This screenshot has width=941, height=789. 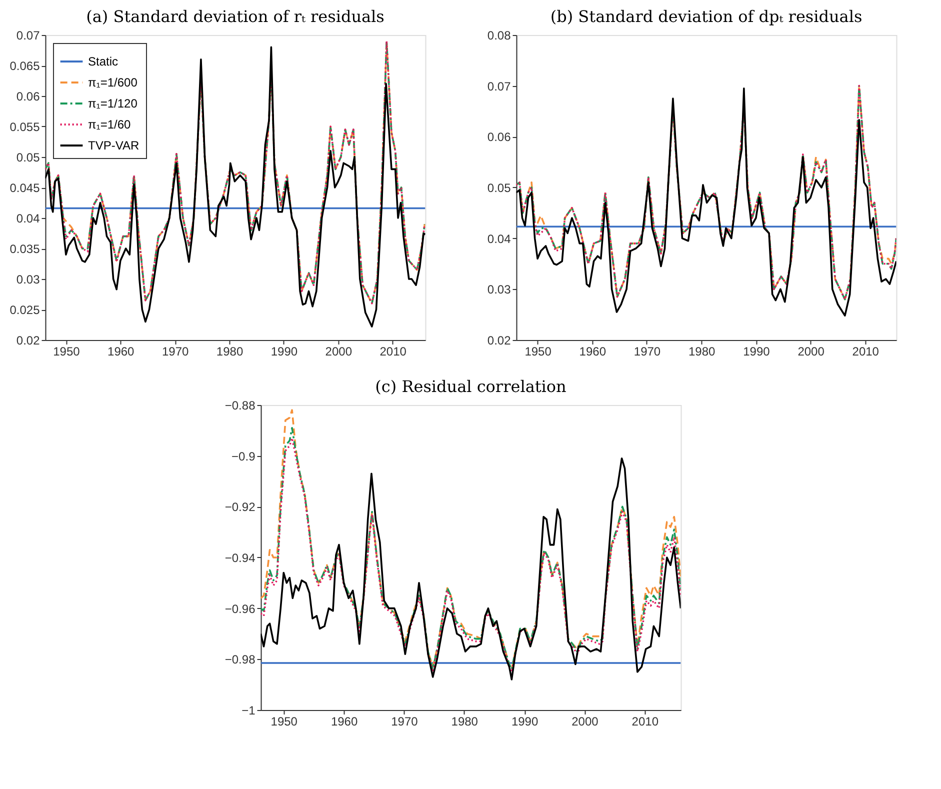 What do you see at coordinates (499, 35) in the screenshot?
I see `y-tick-label: 0.08` at bounding box center [499, 35].